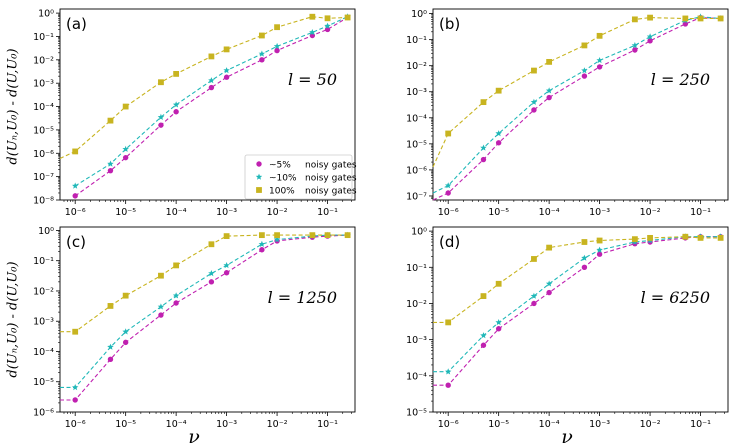  What do you see at coordinates (75, 424) in the screenshot?
I see `x-tick-label: 10⁻⁶` at bounding box center [75, 424].